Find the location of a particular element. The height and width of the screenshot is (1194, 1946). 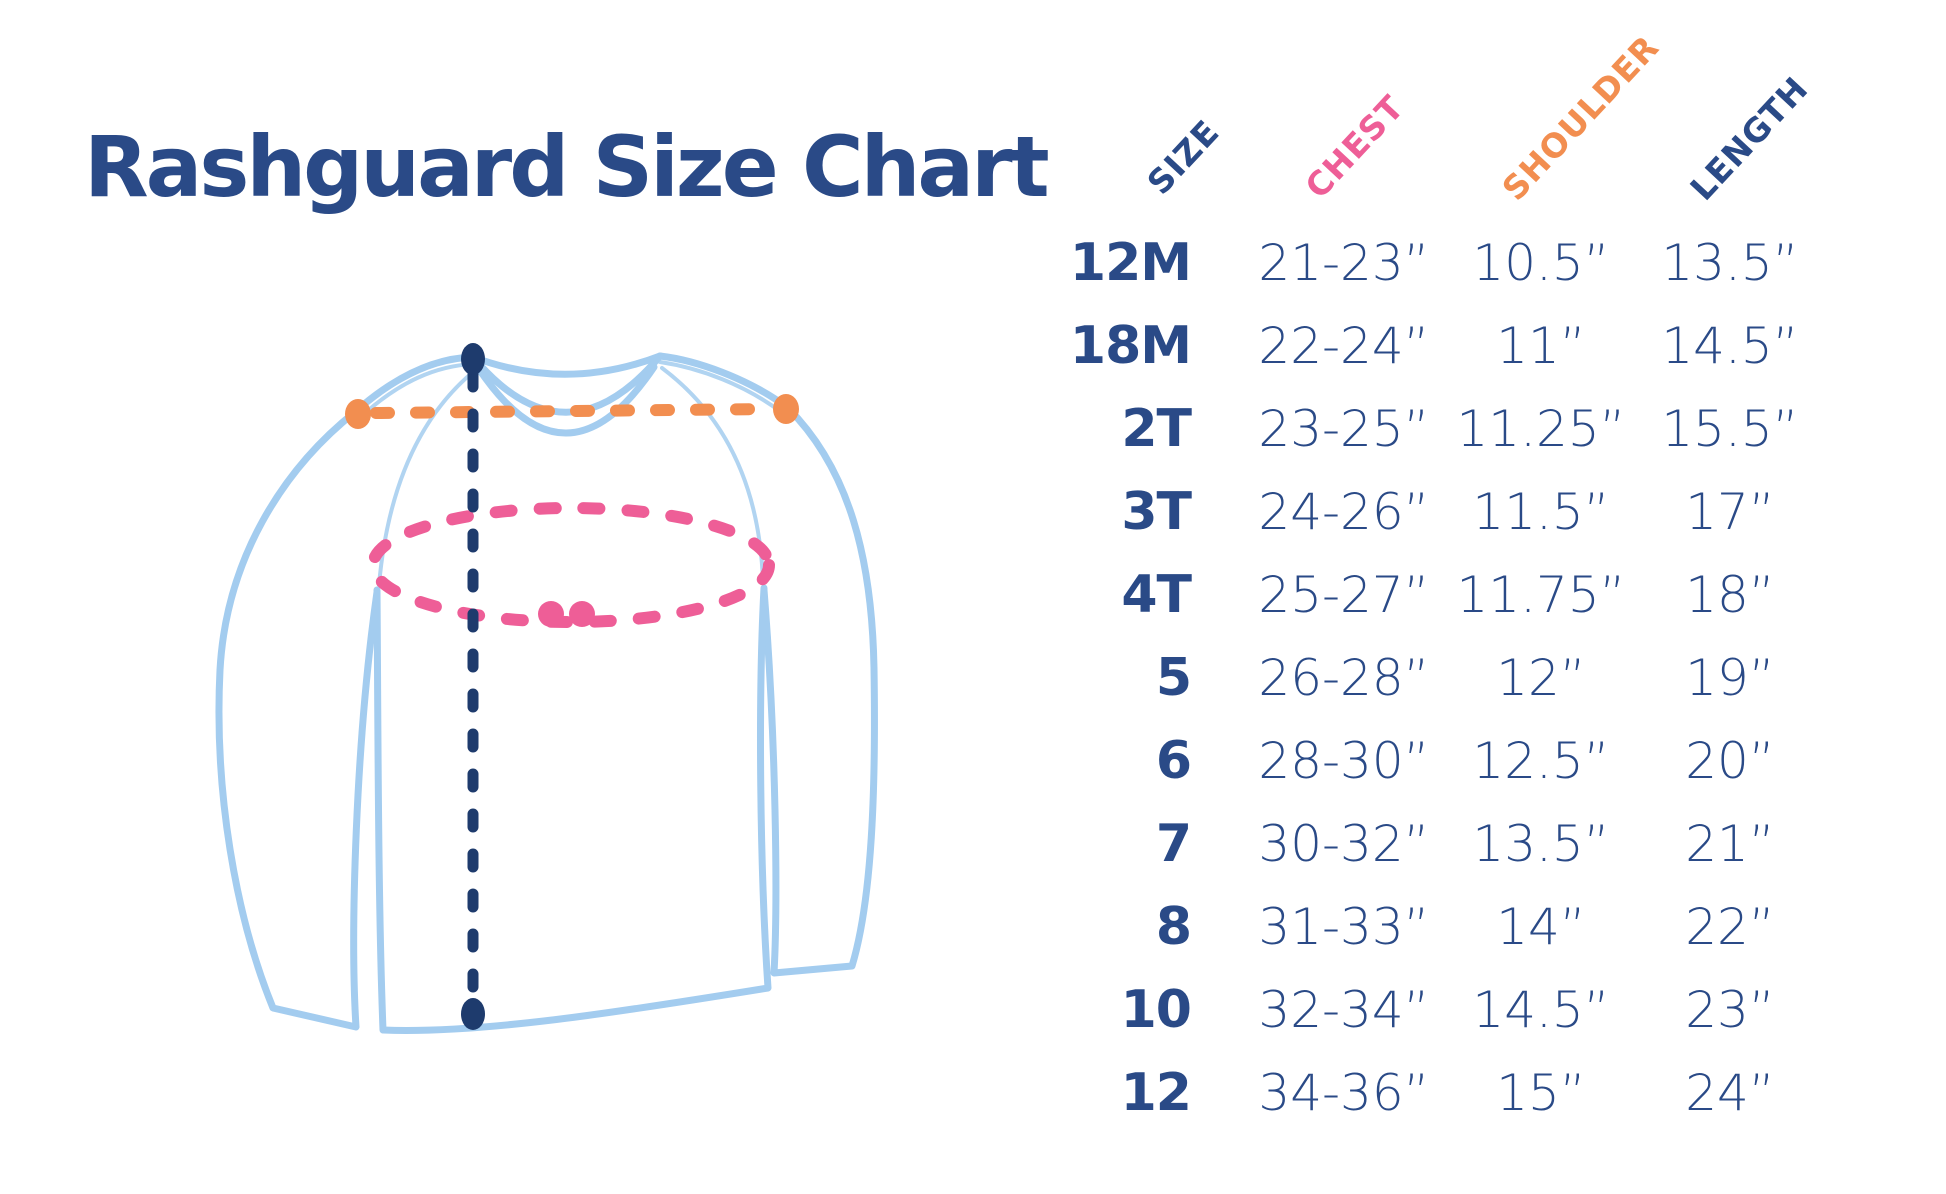

right-raglan-seam is located at coordinates (712, 475).